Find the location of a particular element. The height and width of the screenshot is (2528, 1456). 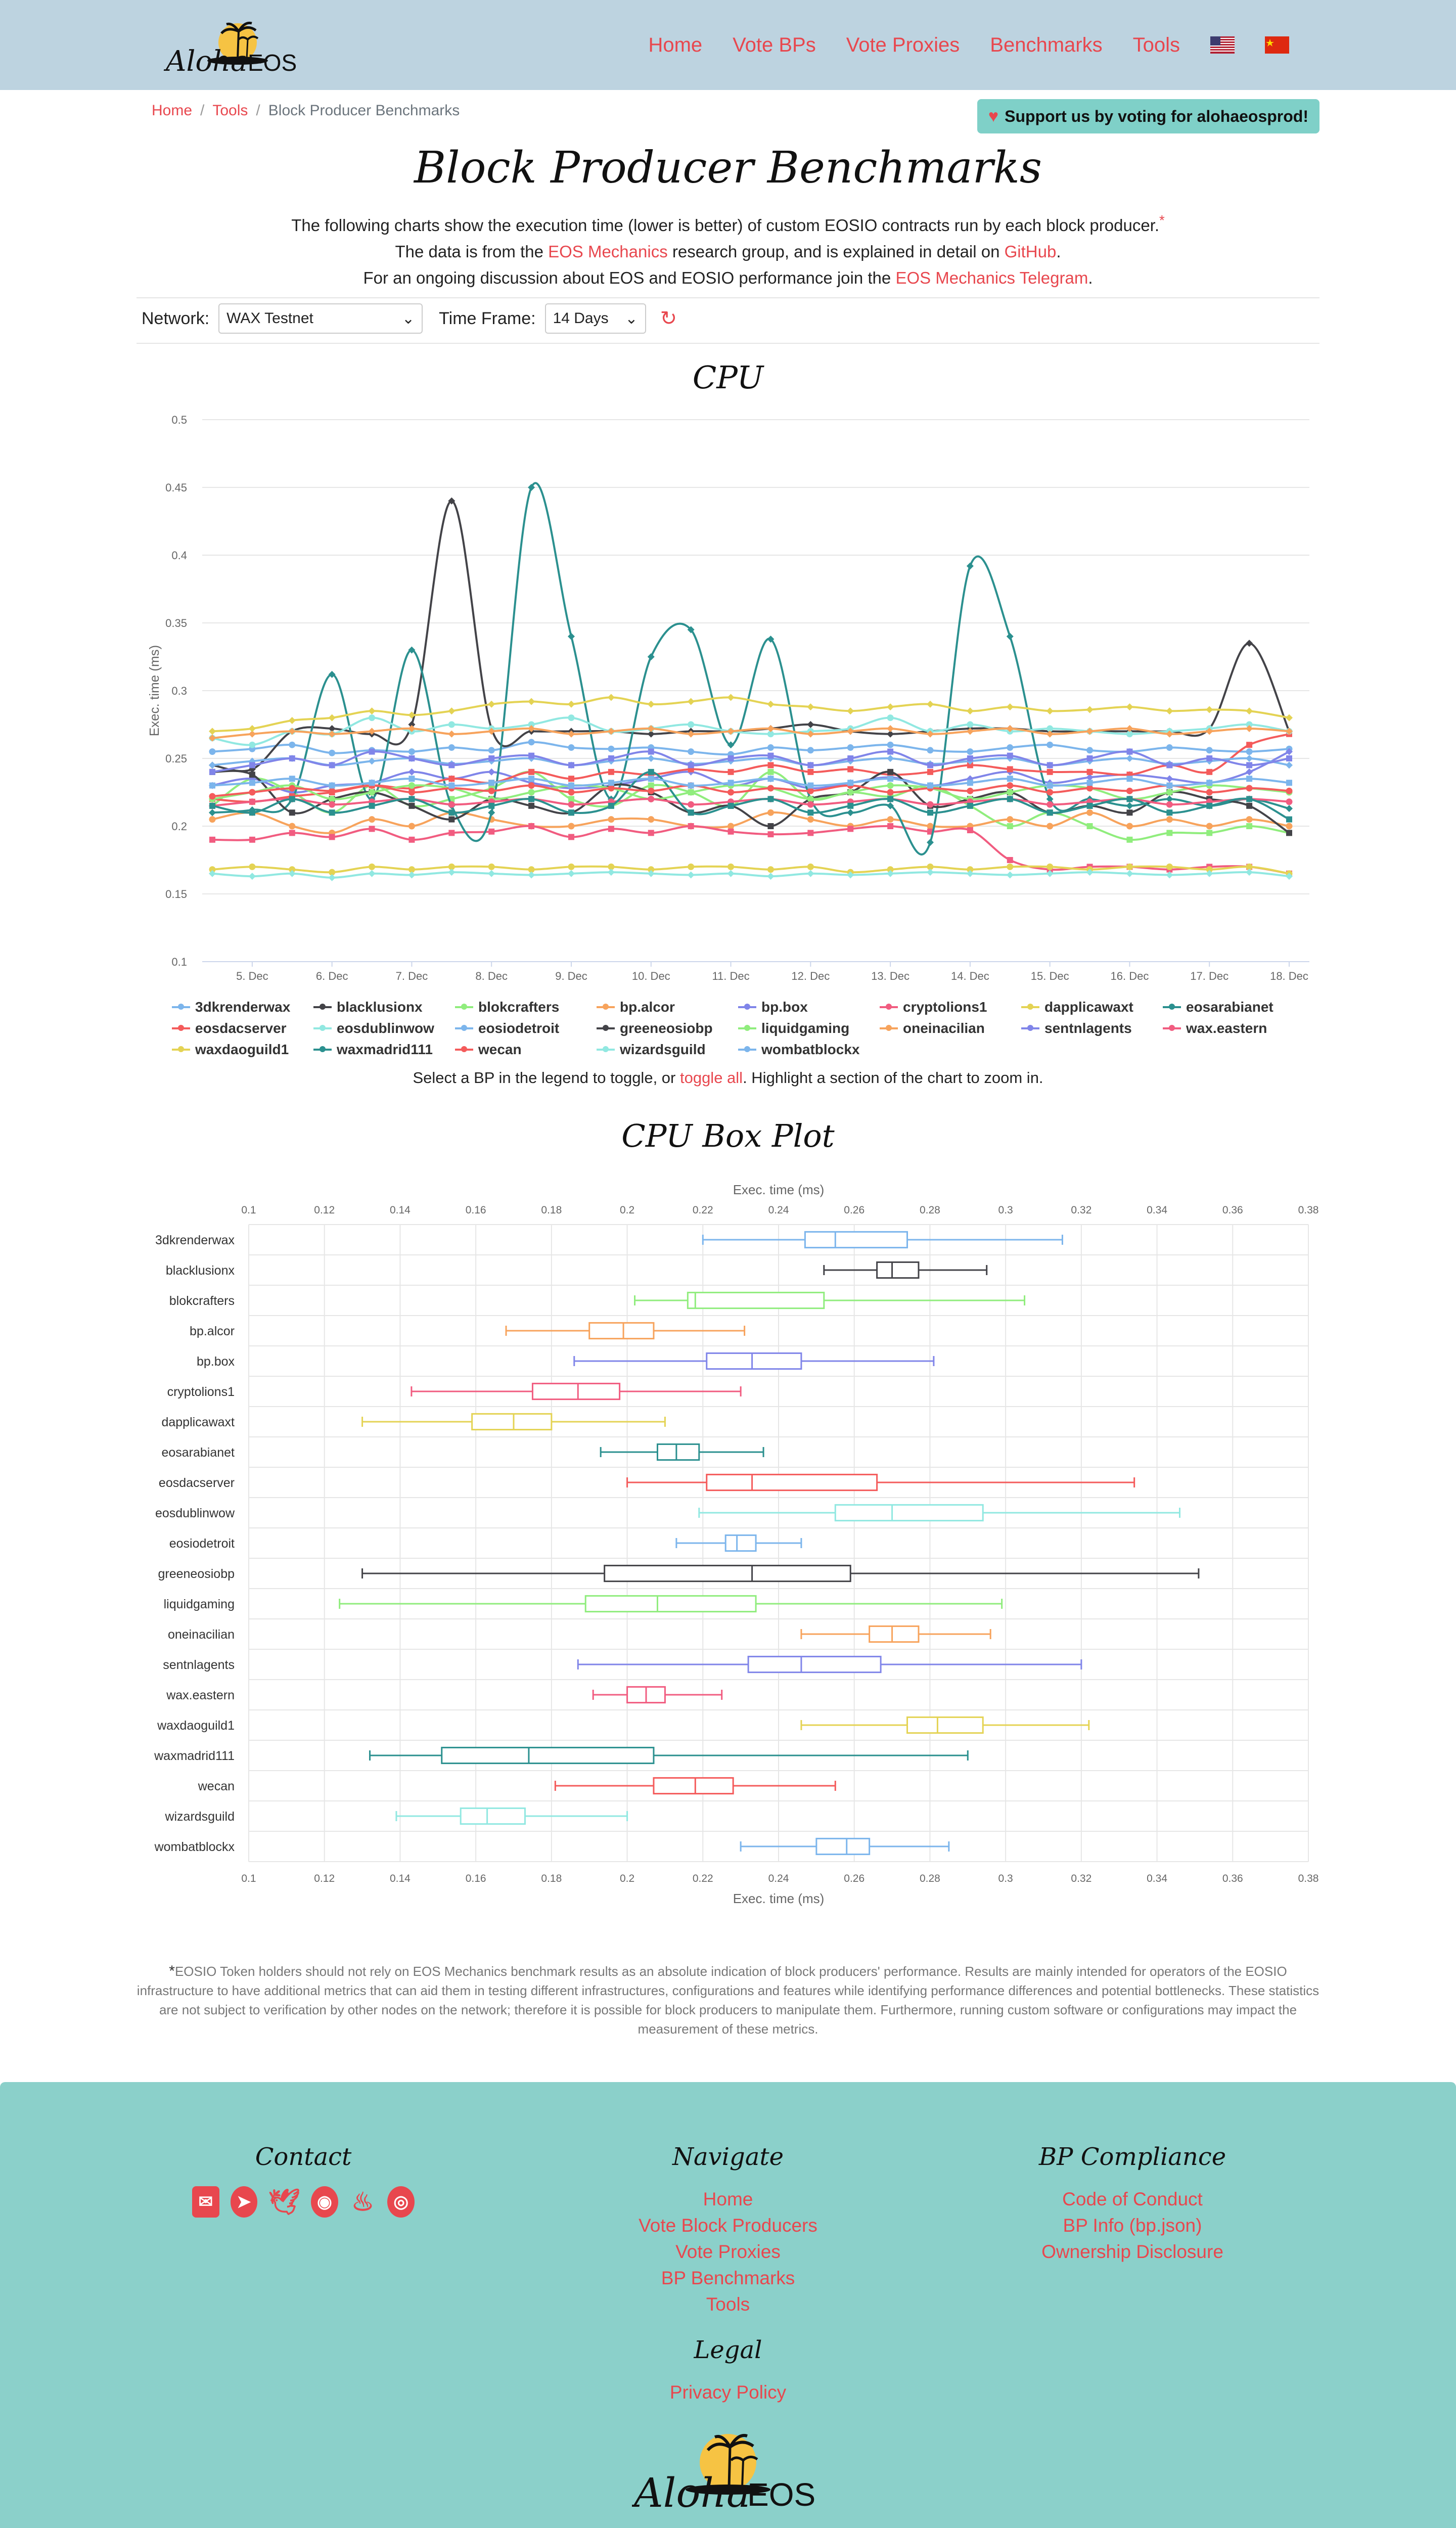

footer-link-vote-proxies: Vote Proxies is located at coordinates (728, 2252).